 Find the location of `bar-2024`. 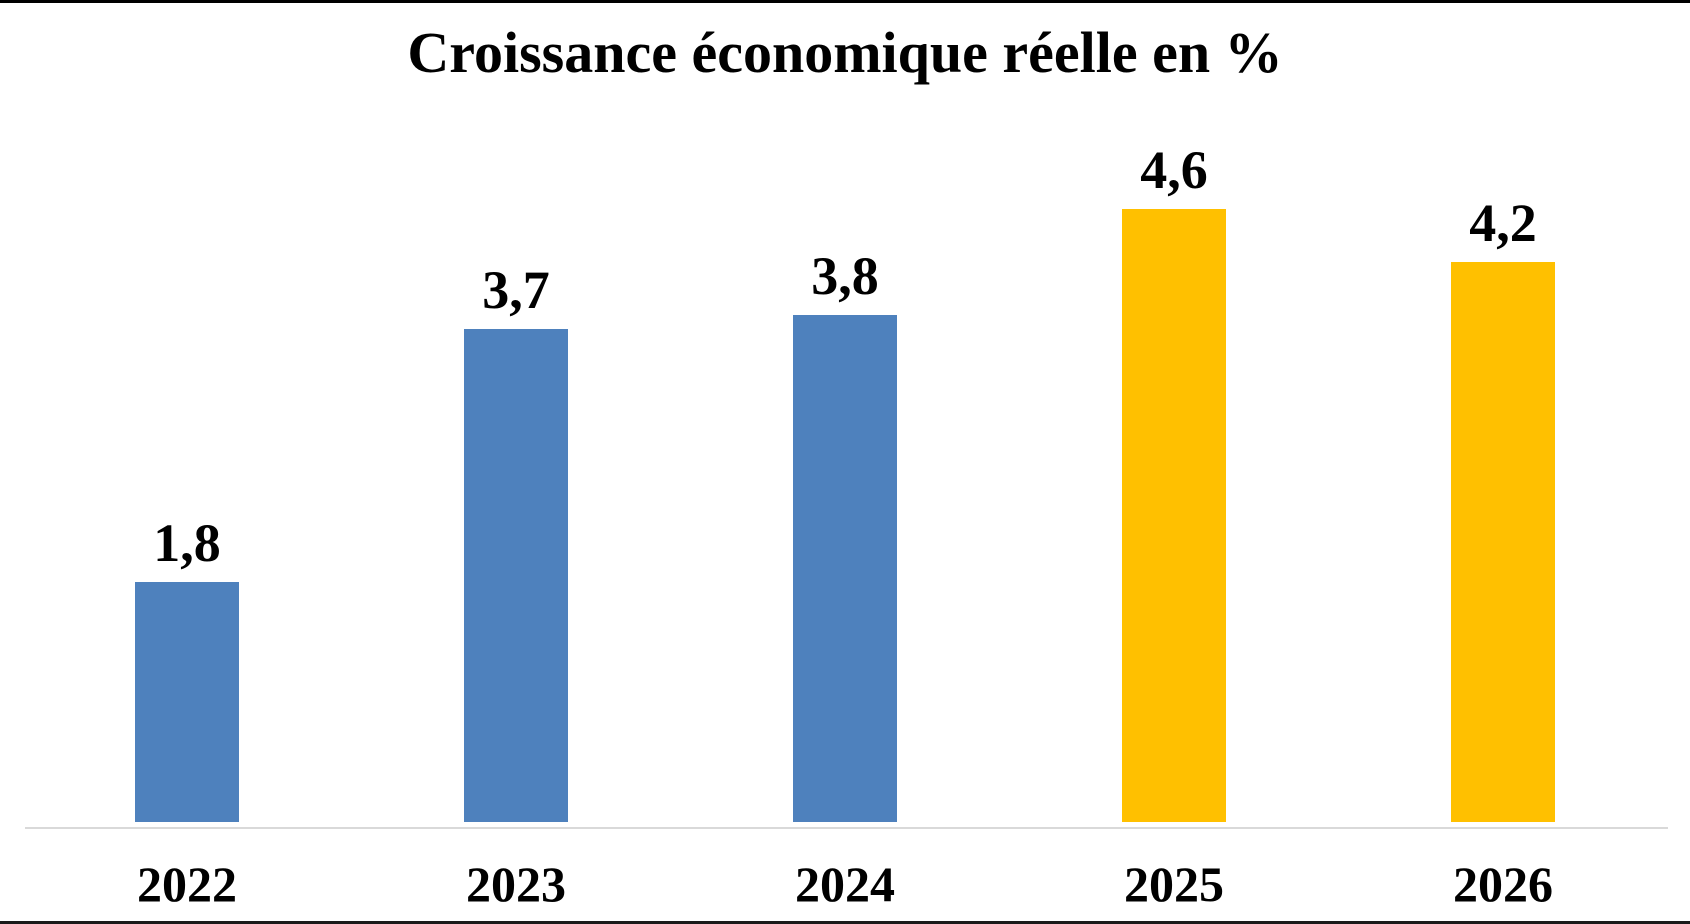

bar-2024 is located at coordinates (845, 568).